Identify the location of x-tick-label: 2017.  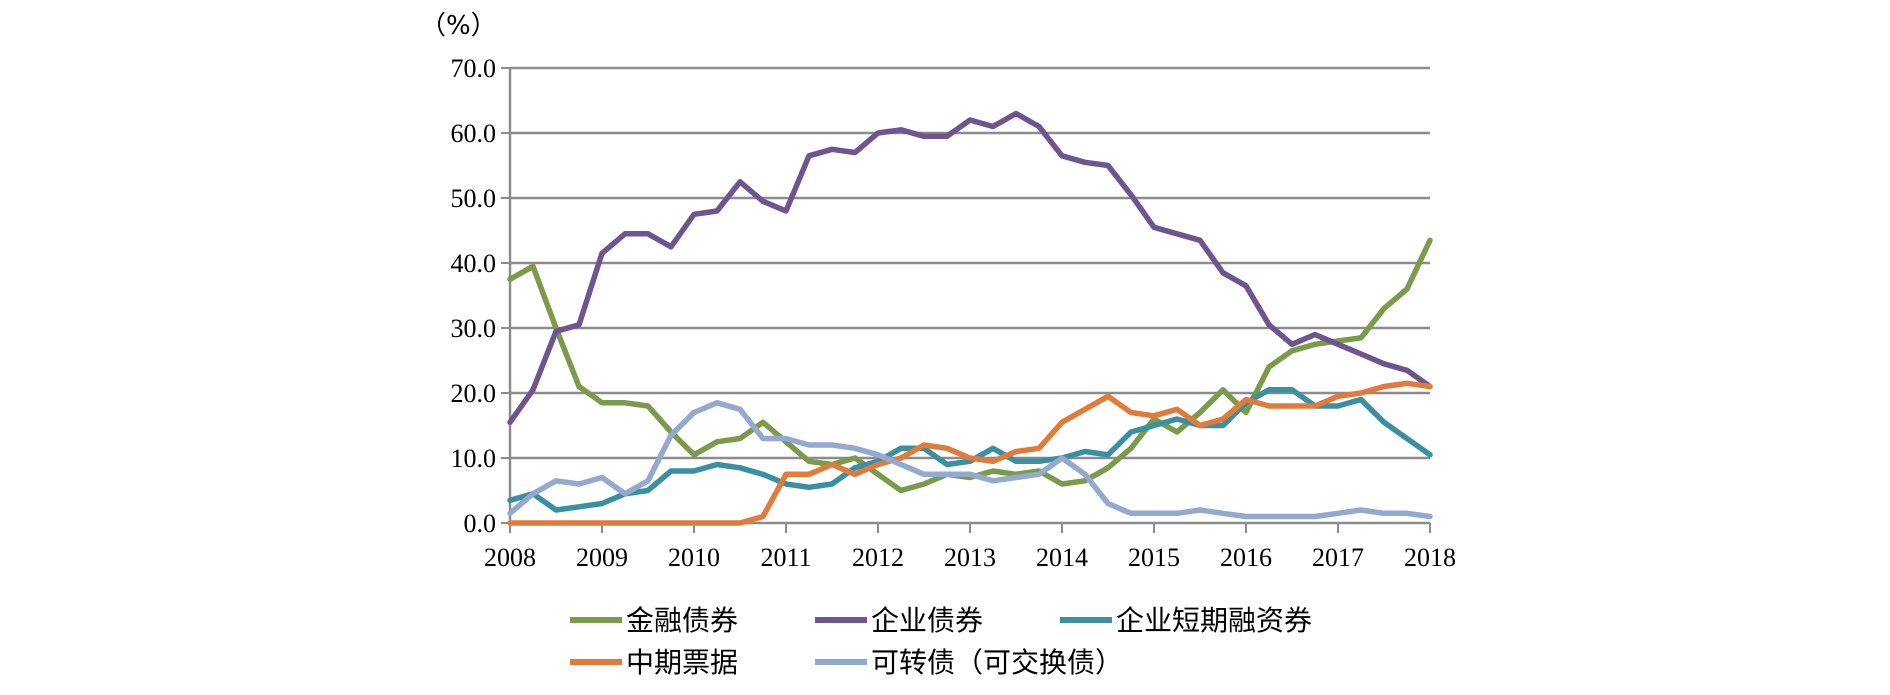
(1338, 557).